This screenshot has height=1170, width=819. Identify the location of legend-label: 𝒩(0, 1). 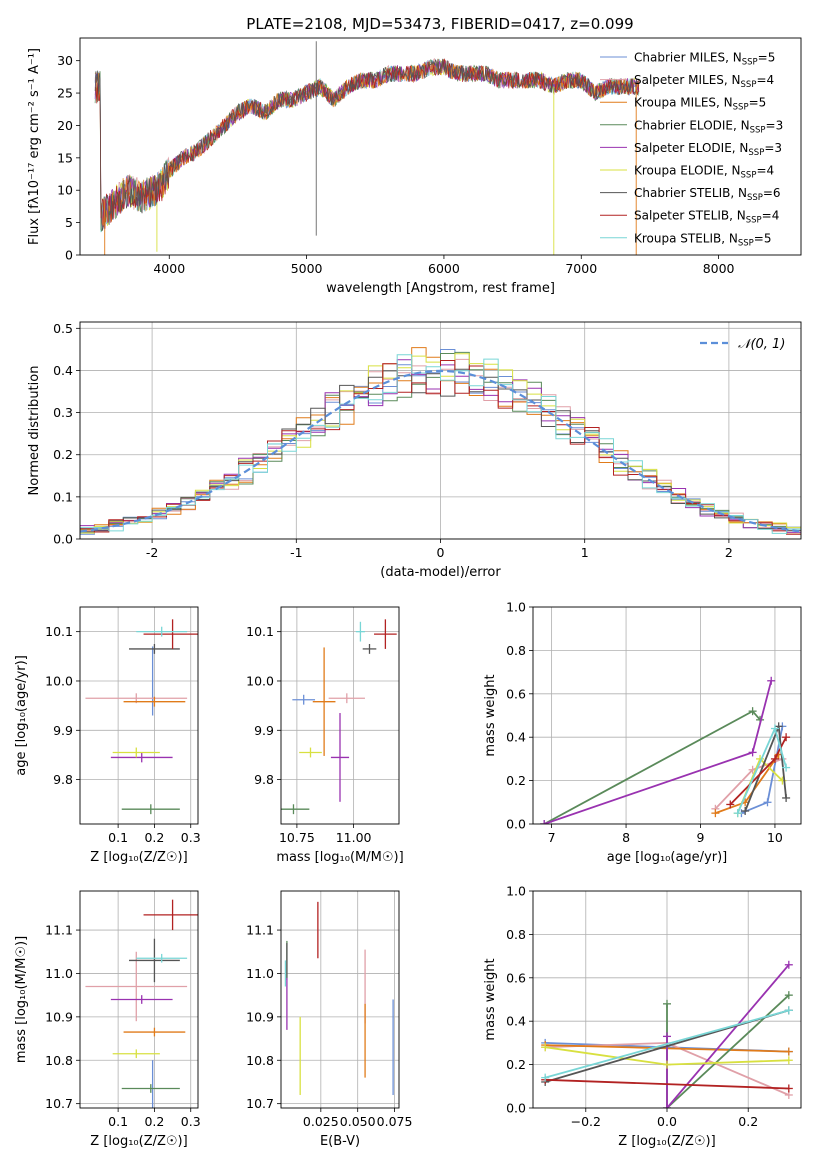
(761, 344).